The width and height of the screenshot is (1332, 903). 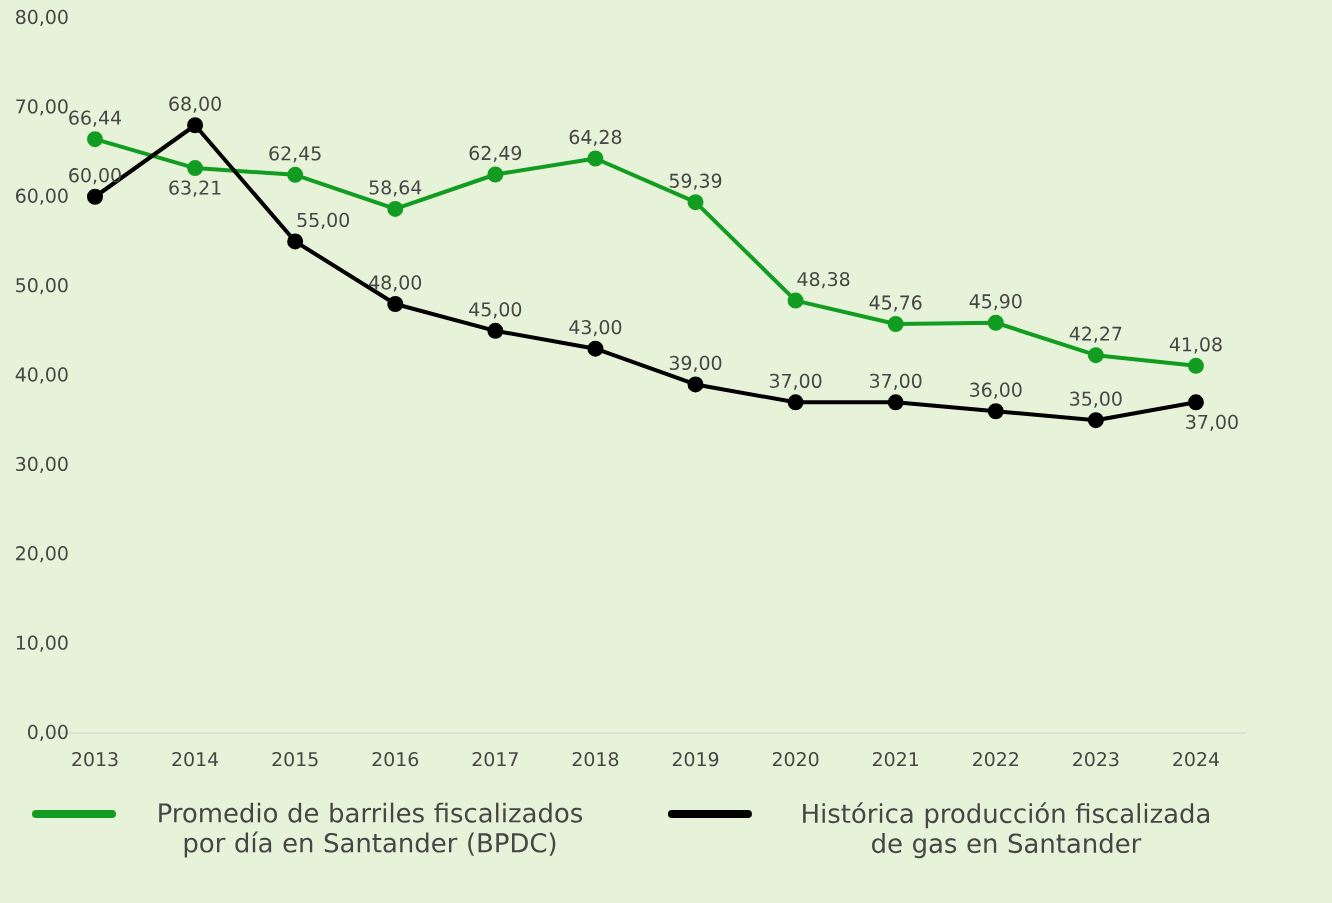 I want to click on data-label: 58,64, so click(x=395, y=188).